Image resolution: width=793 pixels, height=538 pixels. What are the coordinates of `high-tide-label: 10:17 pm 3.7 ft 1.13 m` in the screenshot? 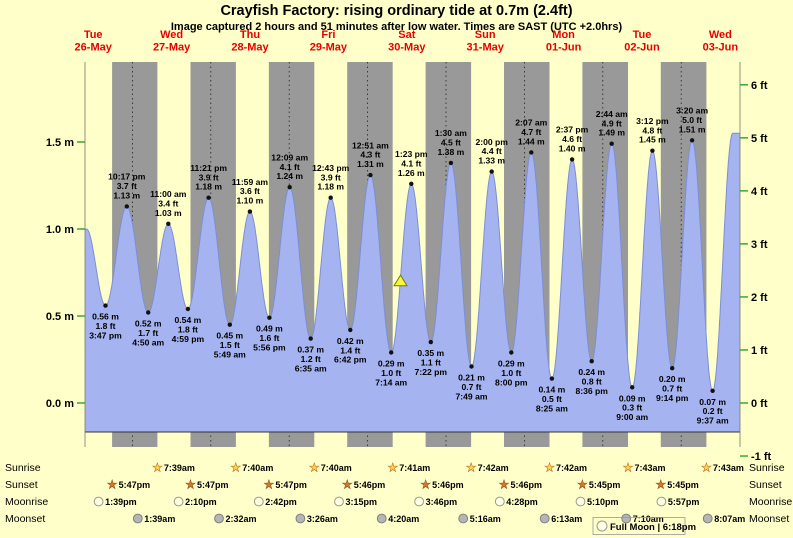 It's located at (127, 186).